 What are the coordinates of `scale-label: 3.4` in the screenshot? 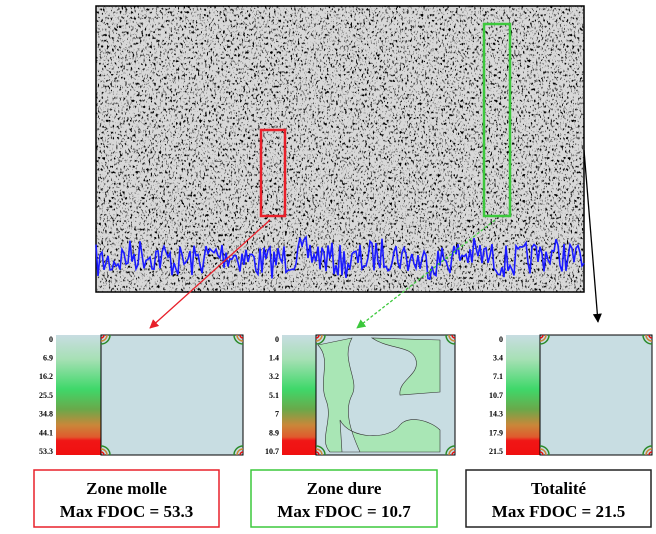 It's located at (498, 358).